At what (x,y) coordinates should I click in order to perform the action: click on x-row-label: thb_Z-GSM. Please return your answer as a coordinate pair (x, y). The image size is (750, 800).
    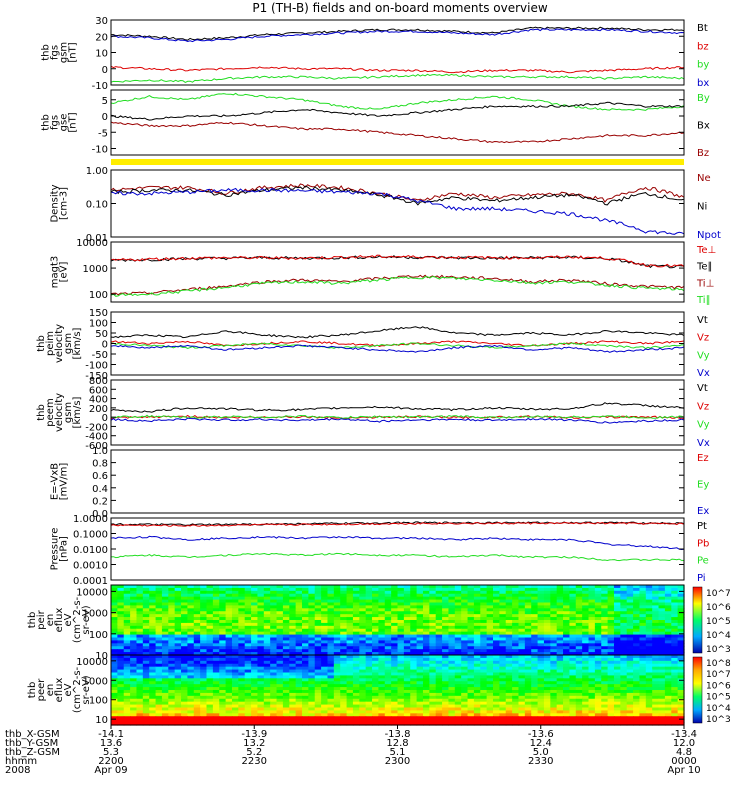
    Looking at the image, I should click on (32, 752).